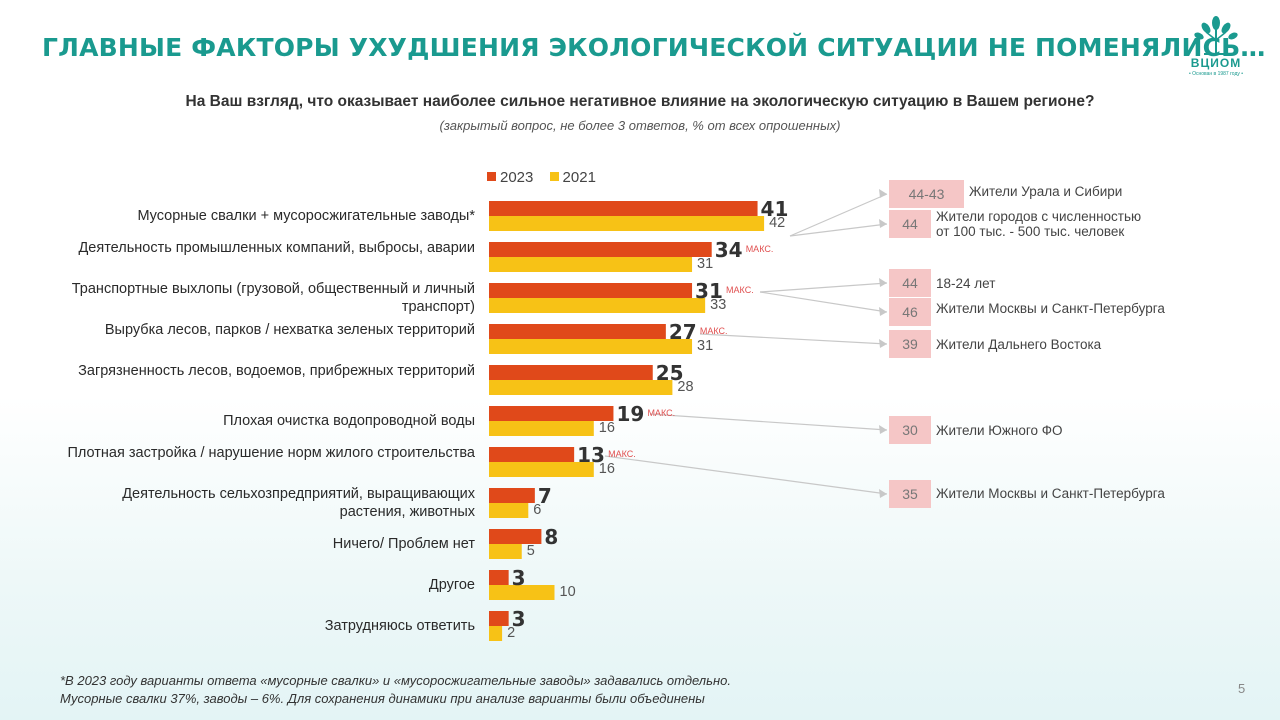  I want to click on logo-text: ВЦИОМ, so click(1216, 63).